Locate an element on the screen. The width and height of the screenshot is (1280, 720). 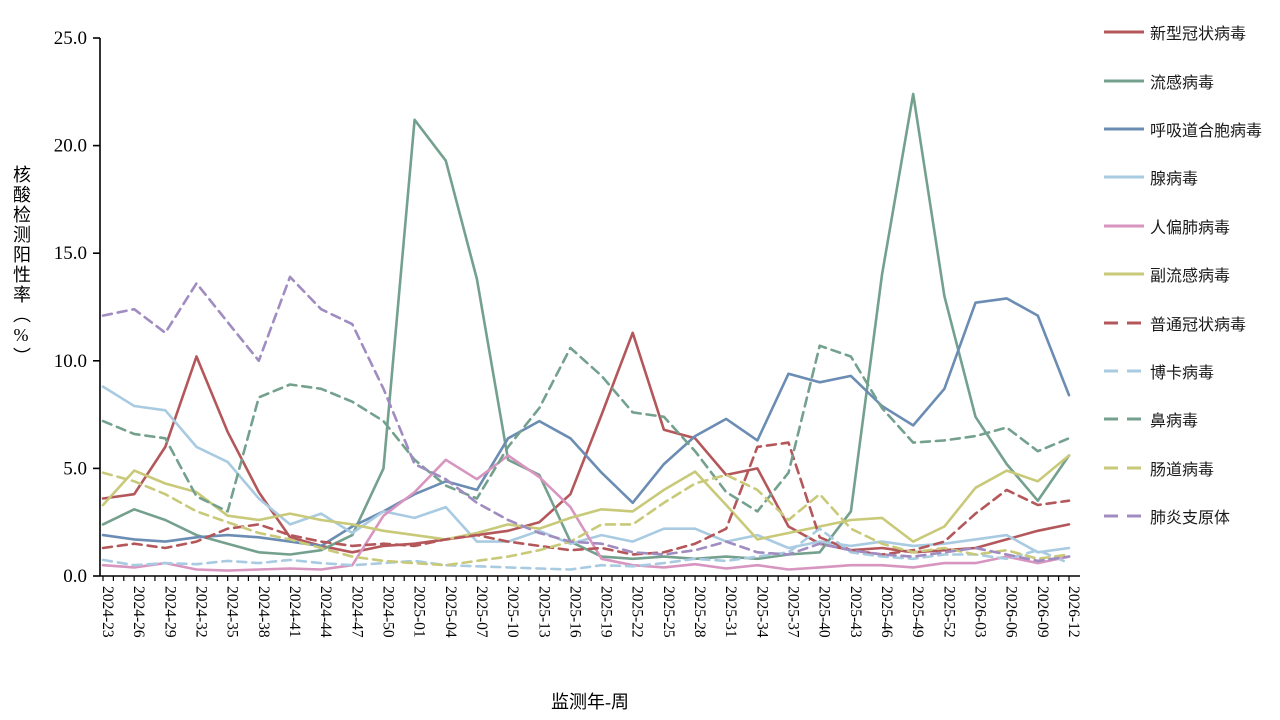
x-tick-label: 2025-01 is located at coordinates (419, 612).